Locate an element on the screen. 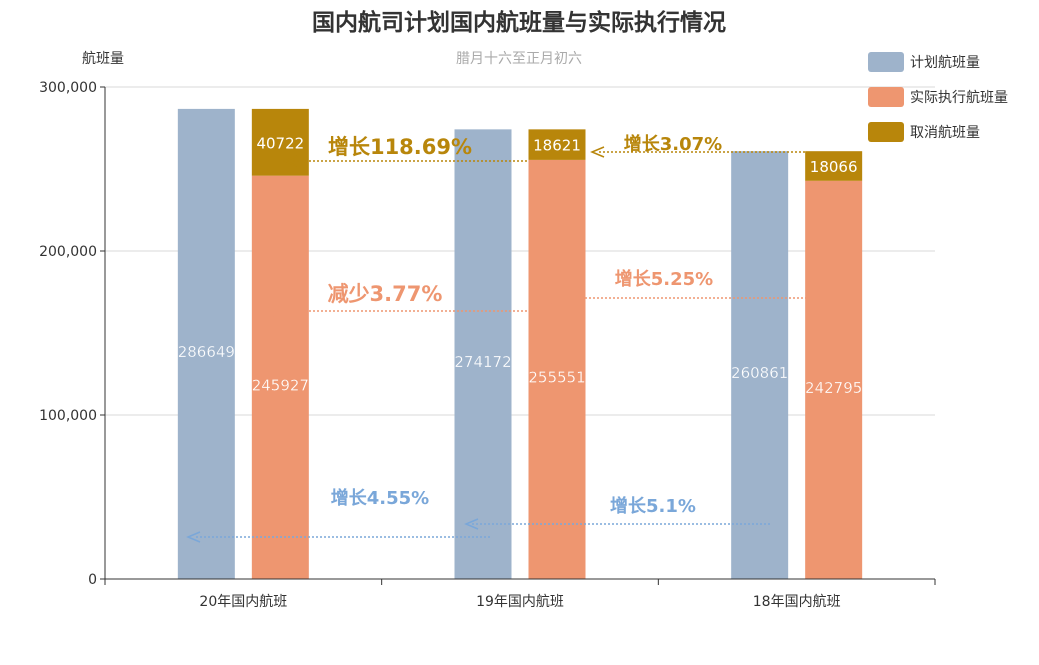 This screenshot has height=665, width=1039. chart-title: 国内航司计划国内航班量与实际执行情况 is located at coordinates (519, 22).